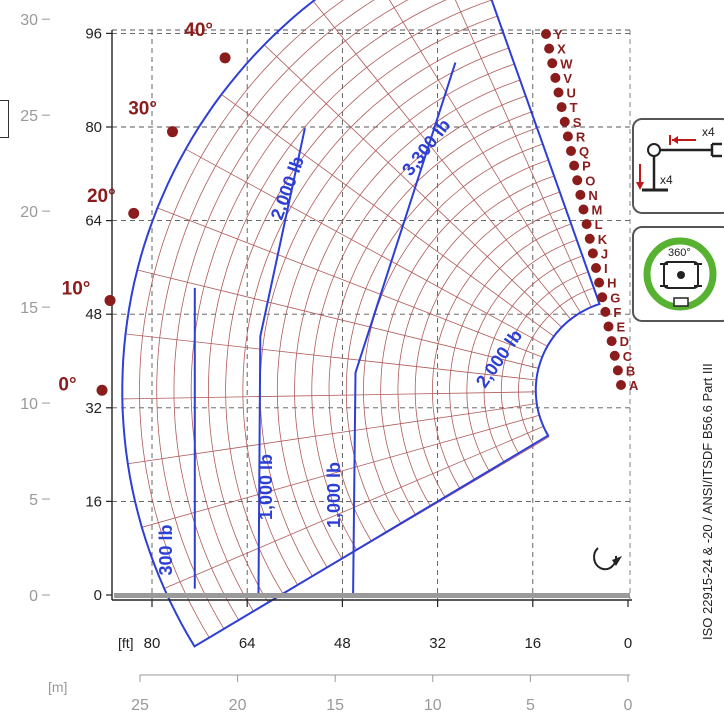  I want to click on y-tick-label-m: 20, so click(29, 212).